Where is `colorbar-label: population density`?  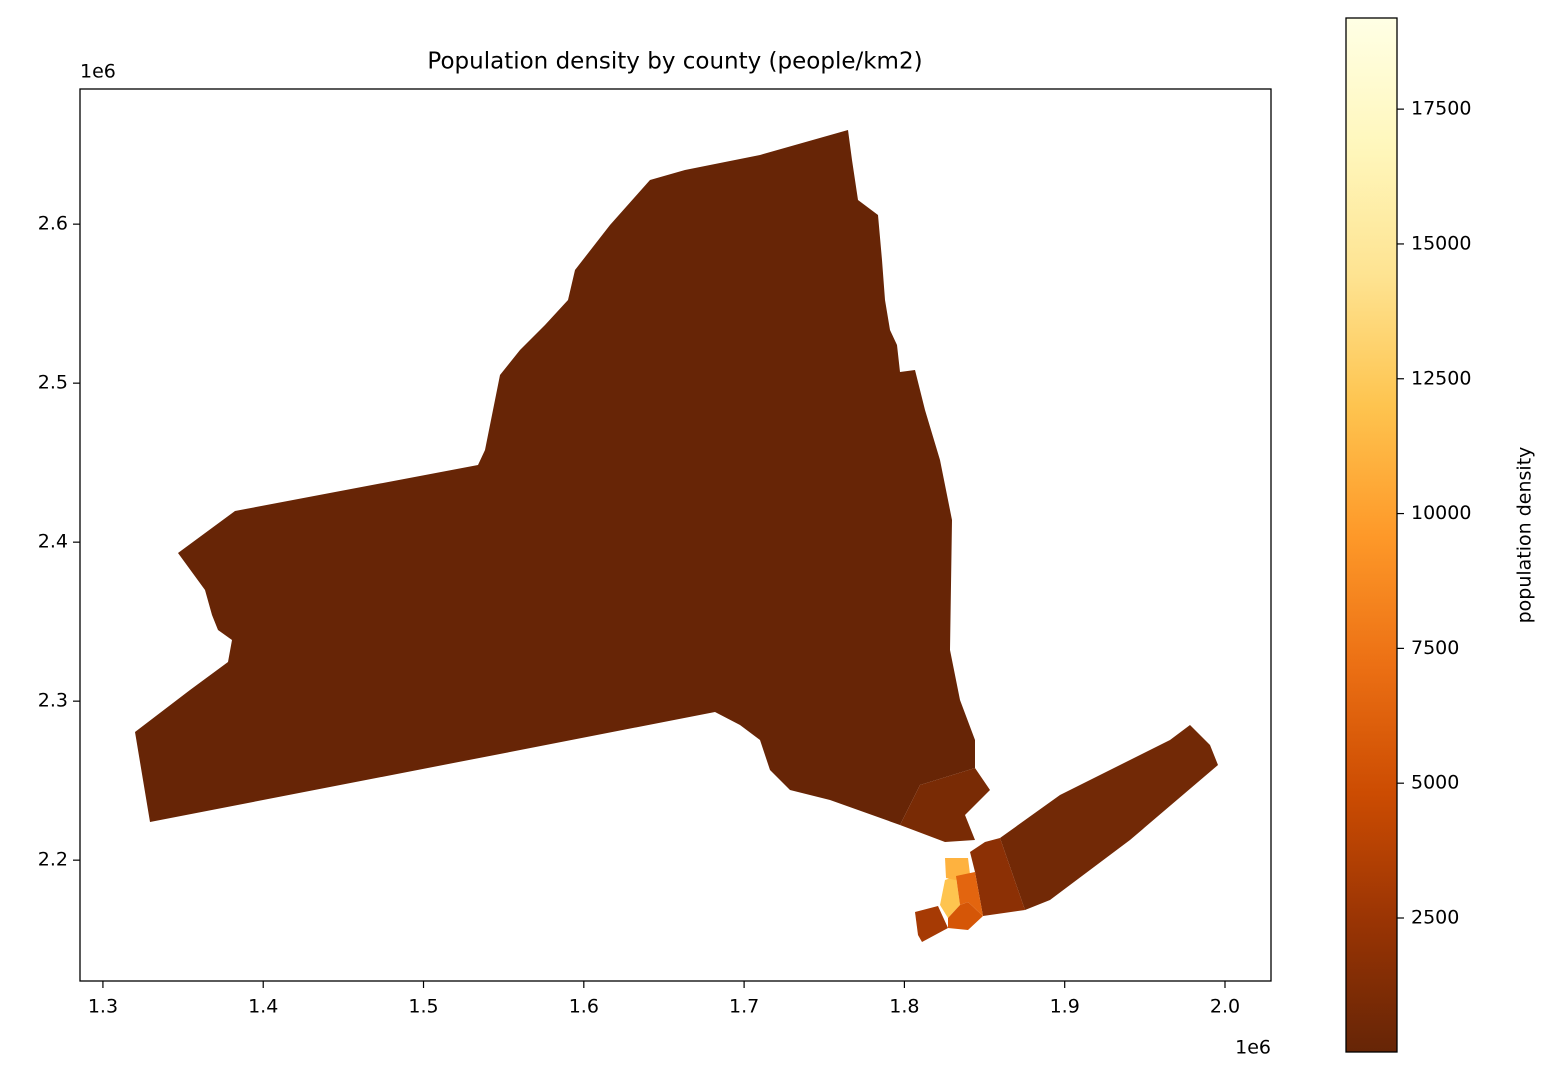
colorbar-label: population density is located at coordinates (1525, 535).